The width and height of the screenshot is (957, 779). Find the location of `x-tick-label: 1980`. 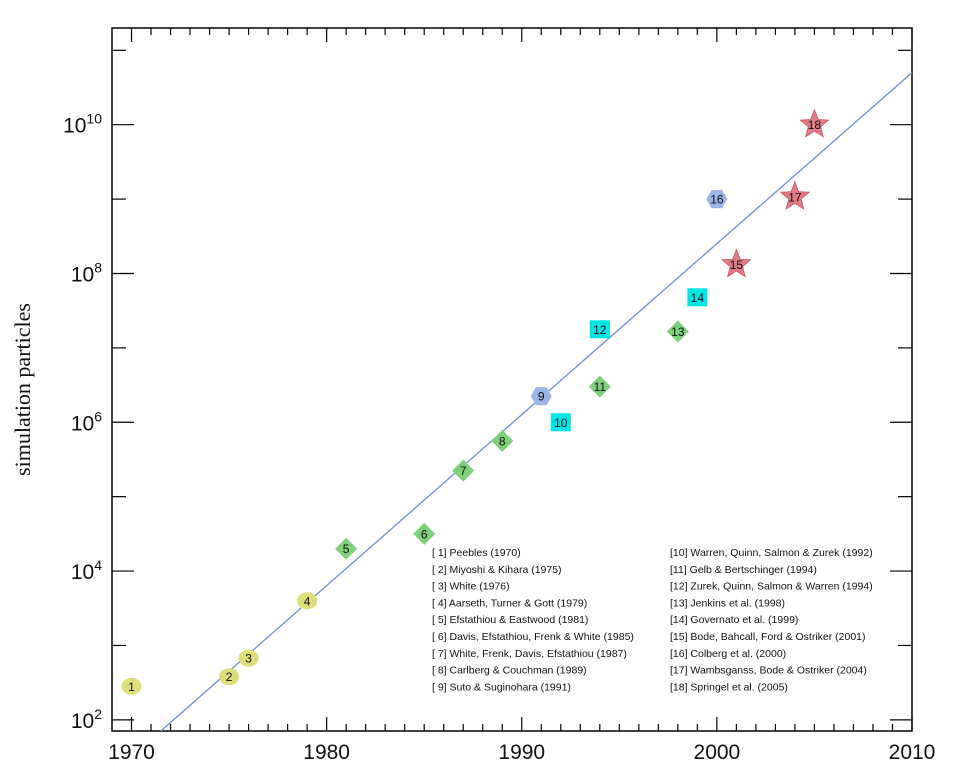

x-tick-label: 1980 is located at coordinates (326, 752).